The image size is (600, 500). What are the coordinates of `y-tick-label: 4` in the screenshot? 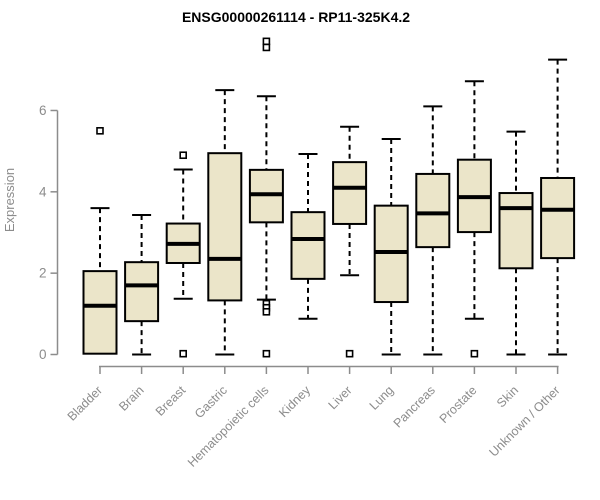 It's located at (43, 191).